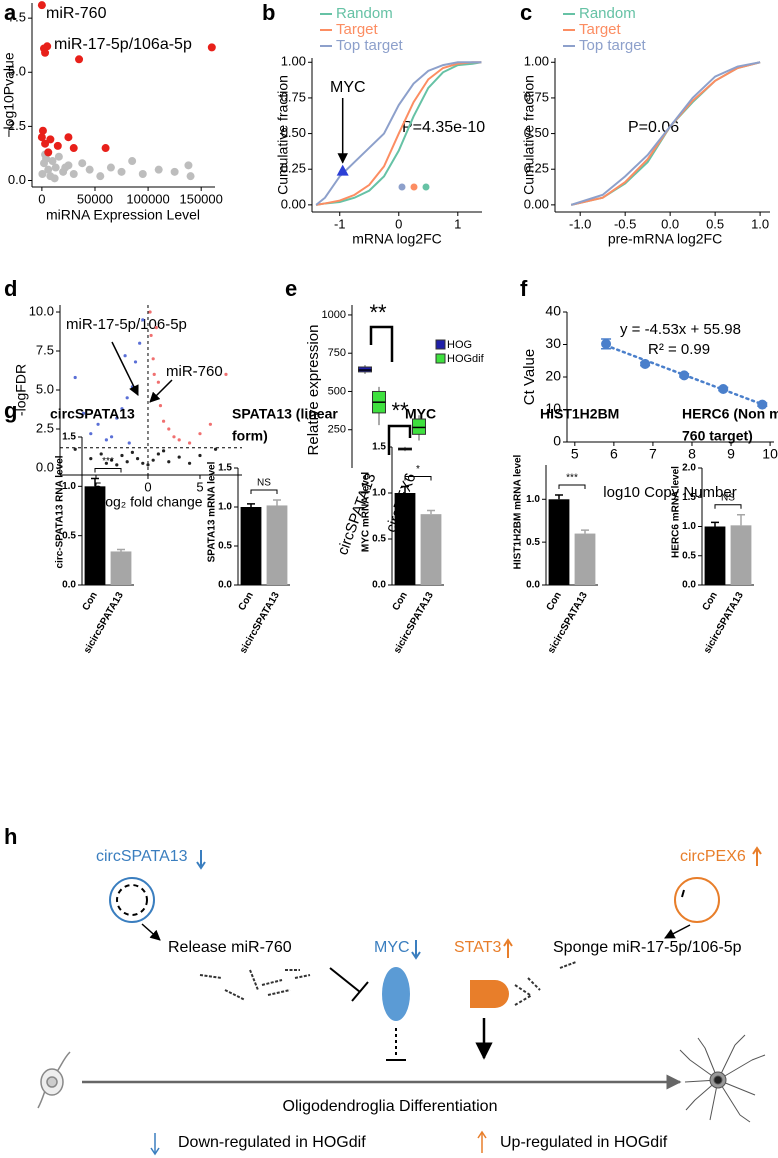 Image resolution: width=778 pixels, height=1158 pixels. What do you see at coordinates (443, 127) in the screenshot?
I see `annotation: P=4.35e-10` at bounding box center [443, 127].